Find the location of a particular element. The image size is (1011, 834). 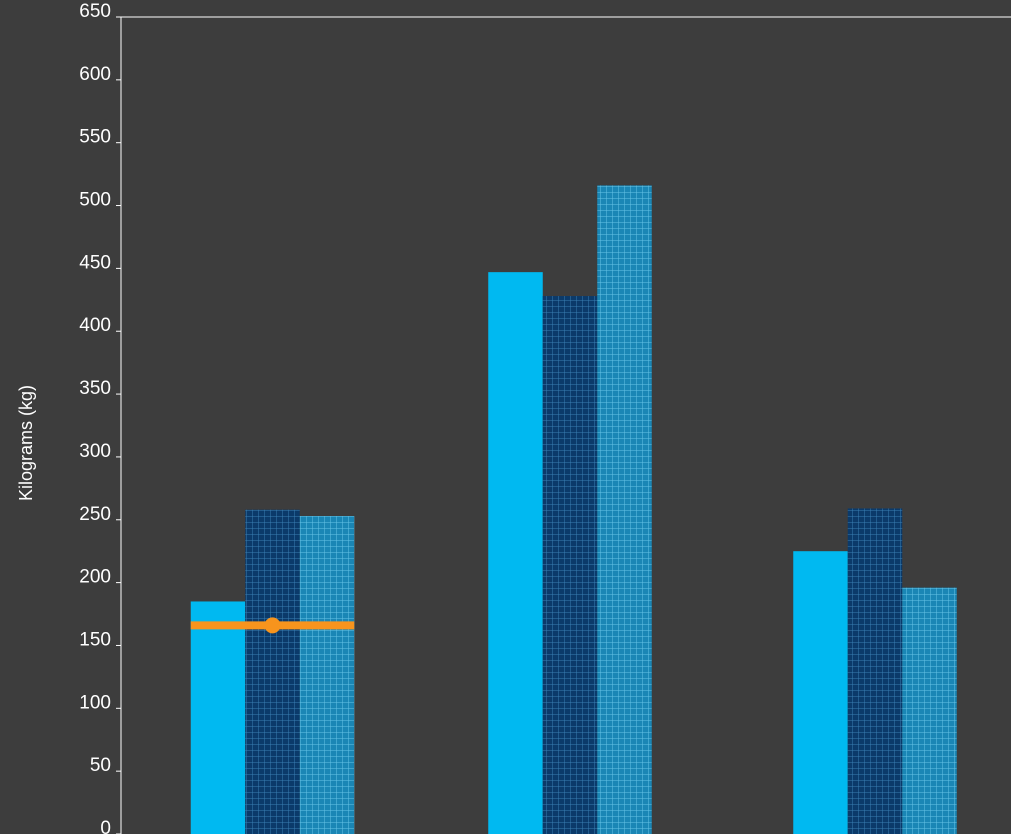

y-tick-label: 250 is located at coordinates (95, 514).